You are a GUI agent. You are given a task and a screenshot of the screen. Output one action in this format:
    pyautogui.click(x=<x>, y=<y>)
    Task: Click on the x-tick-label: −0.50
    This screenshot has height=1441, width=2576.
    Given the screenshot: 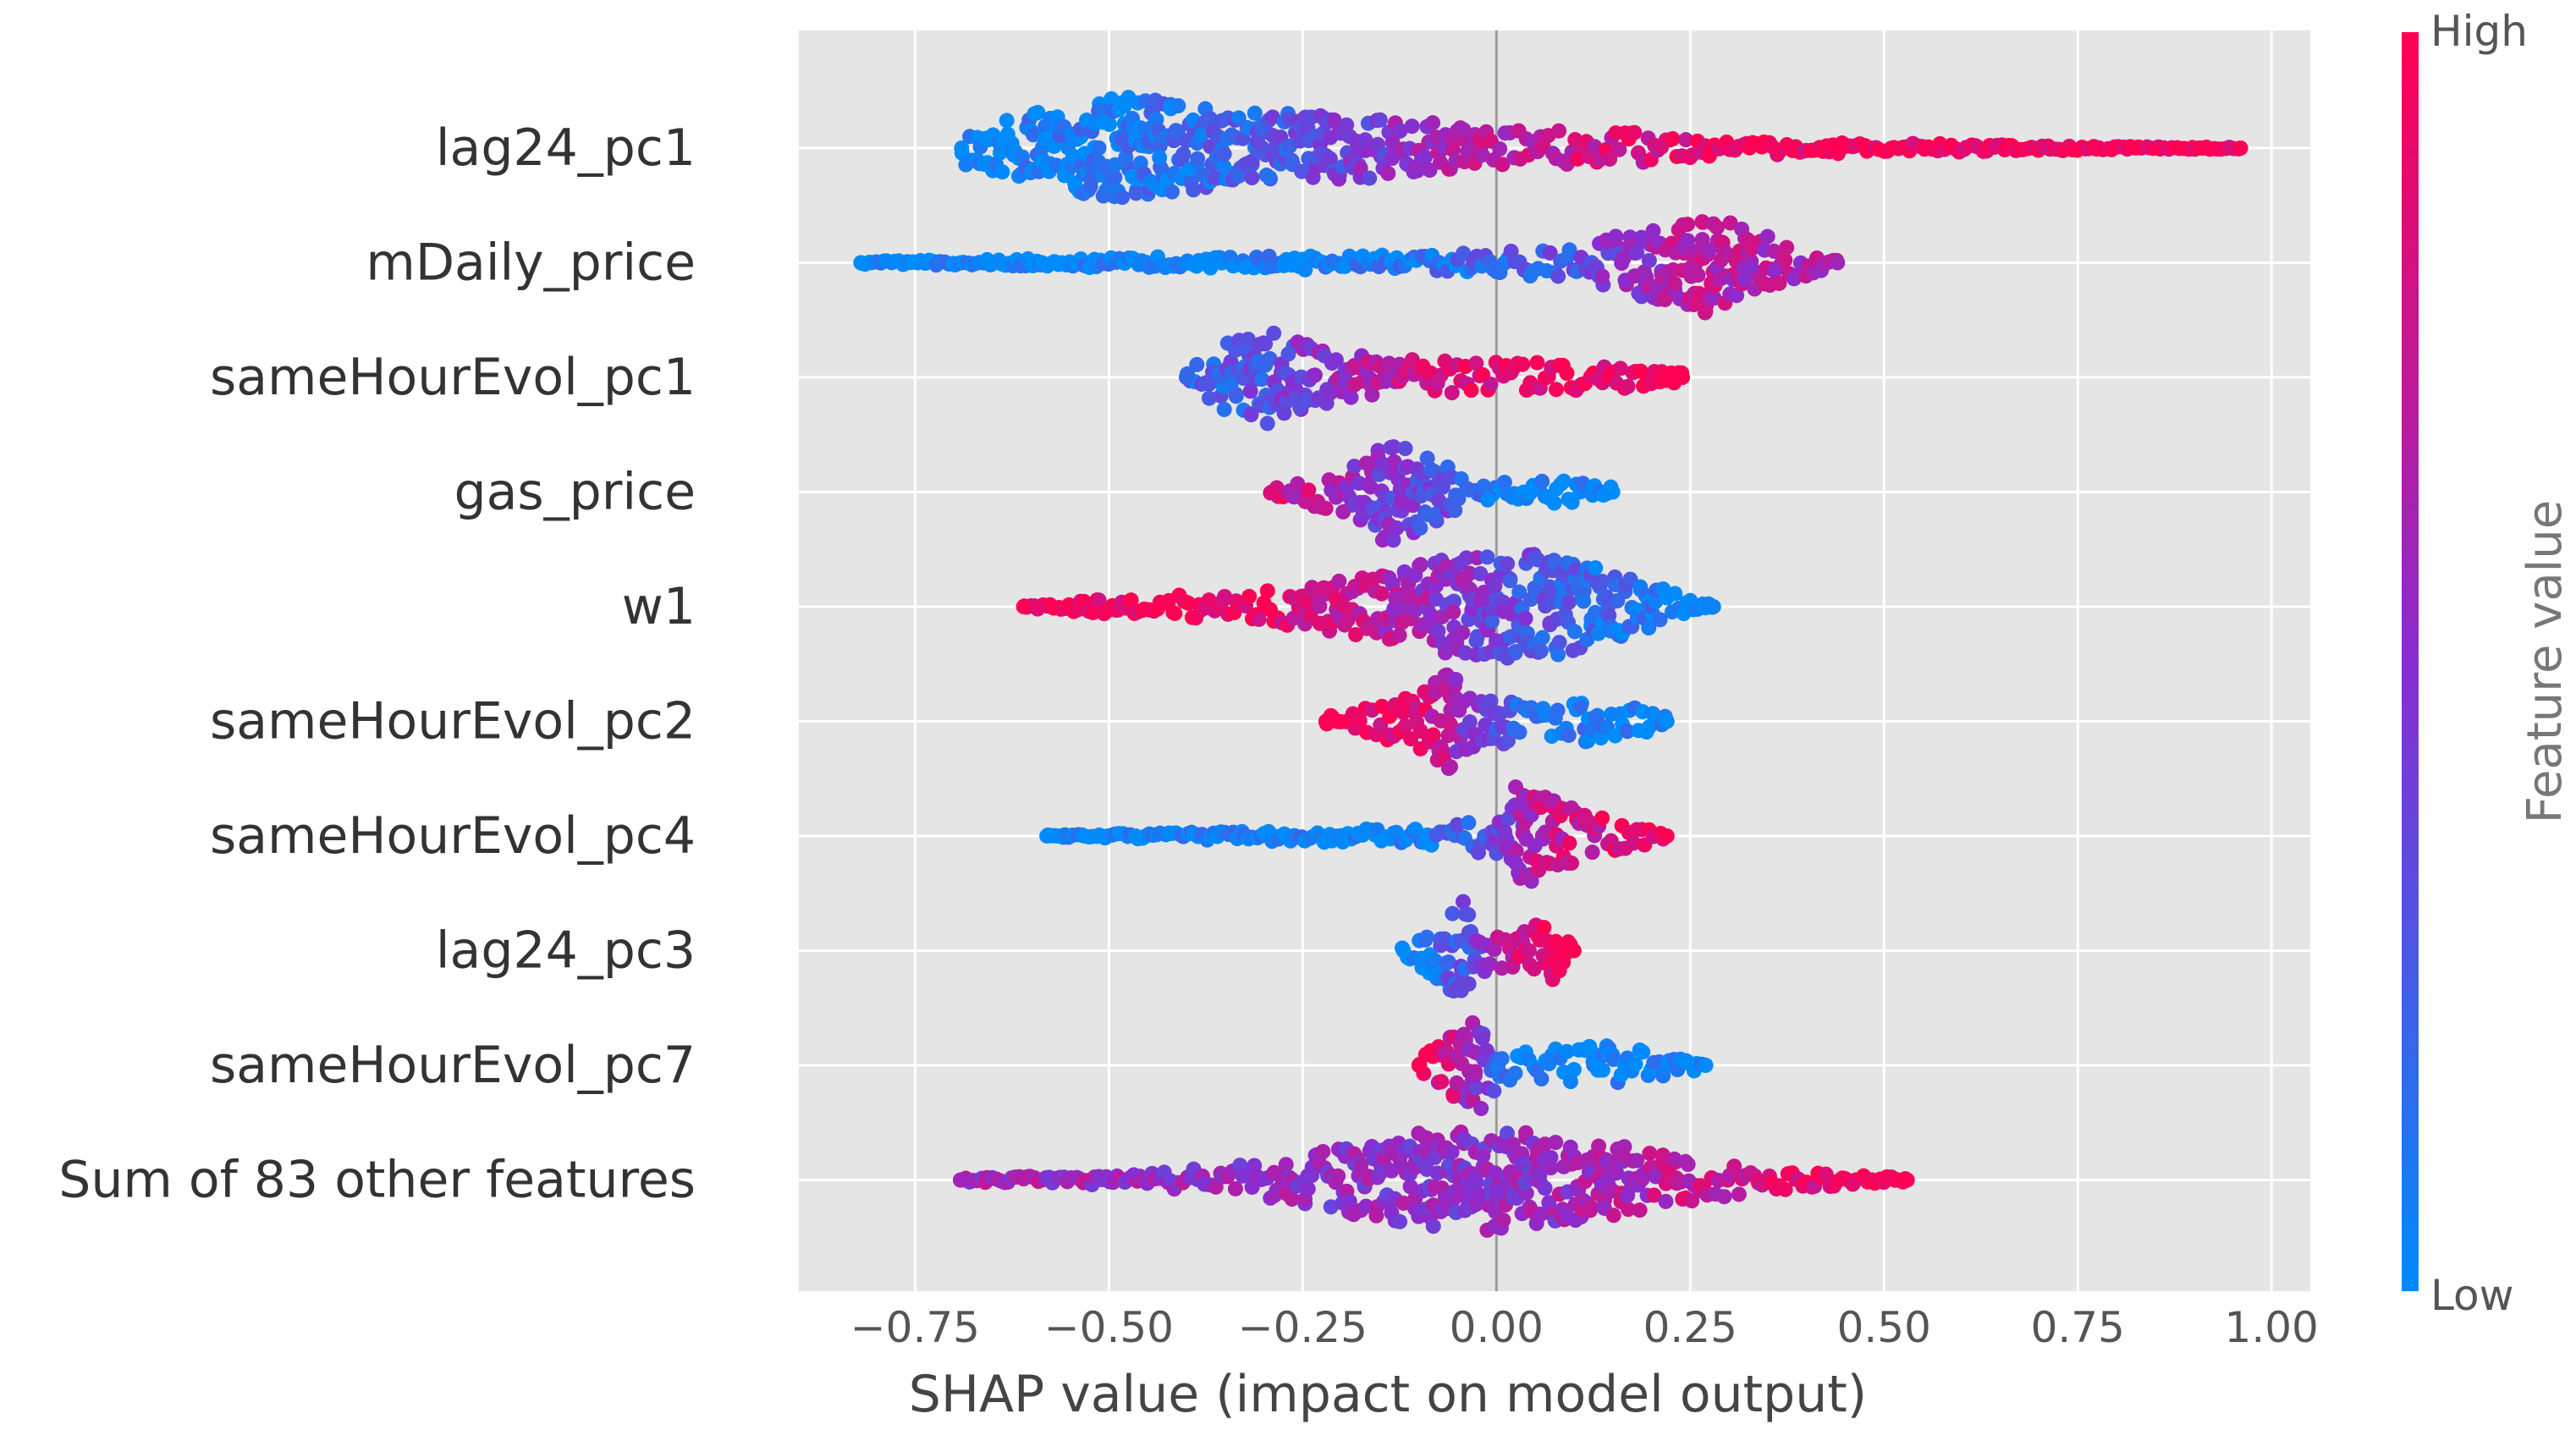 What is the action you would take?
    pyautogui.click(x=1109, y=1327)
    